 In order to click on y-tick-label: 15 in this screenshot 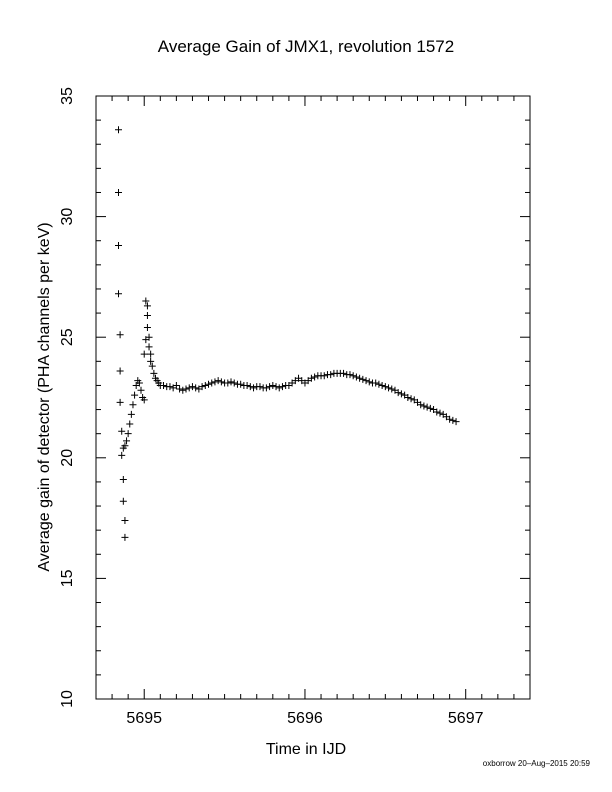, I will do `click(67, 578)`.